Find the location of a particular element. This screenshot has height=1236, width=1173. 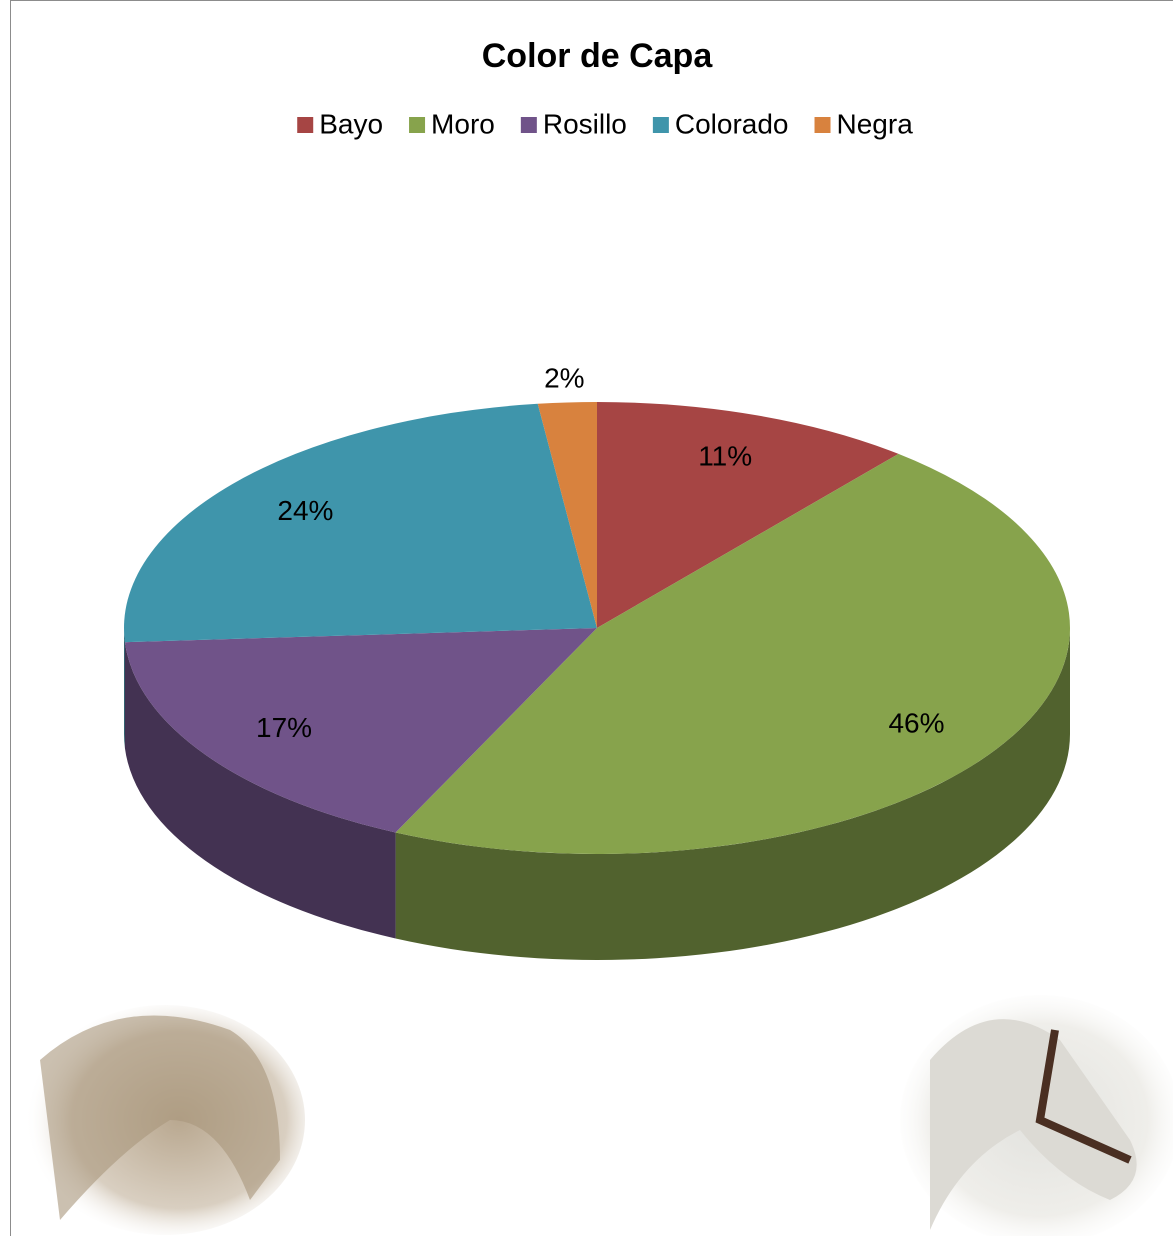

legend-label: Negra is located at coordinates (875, 123).